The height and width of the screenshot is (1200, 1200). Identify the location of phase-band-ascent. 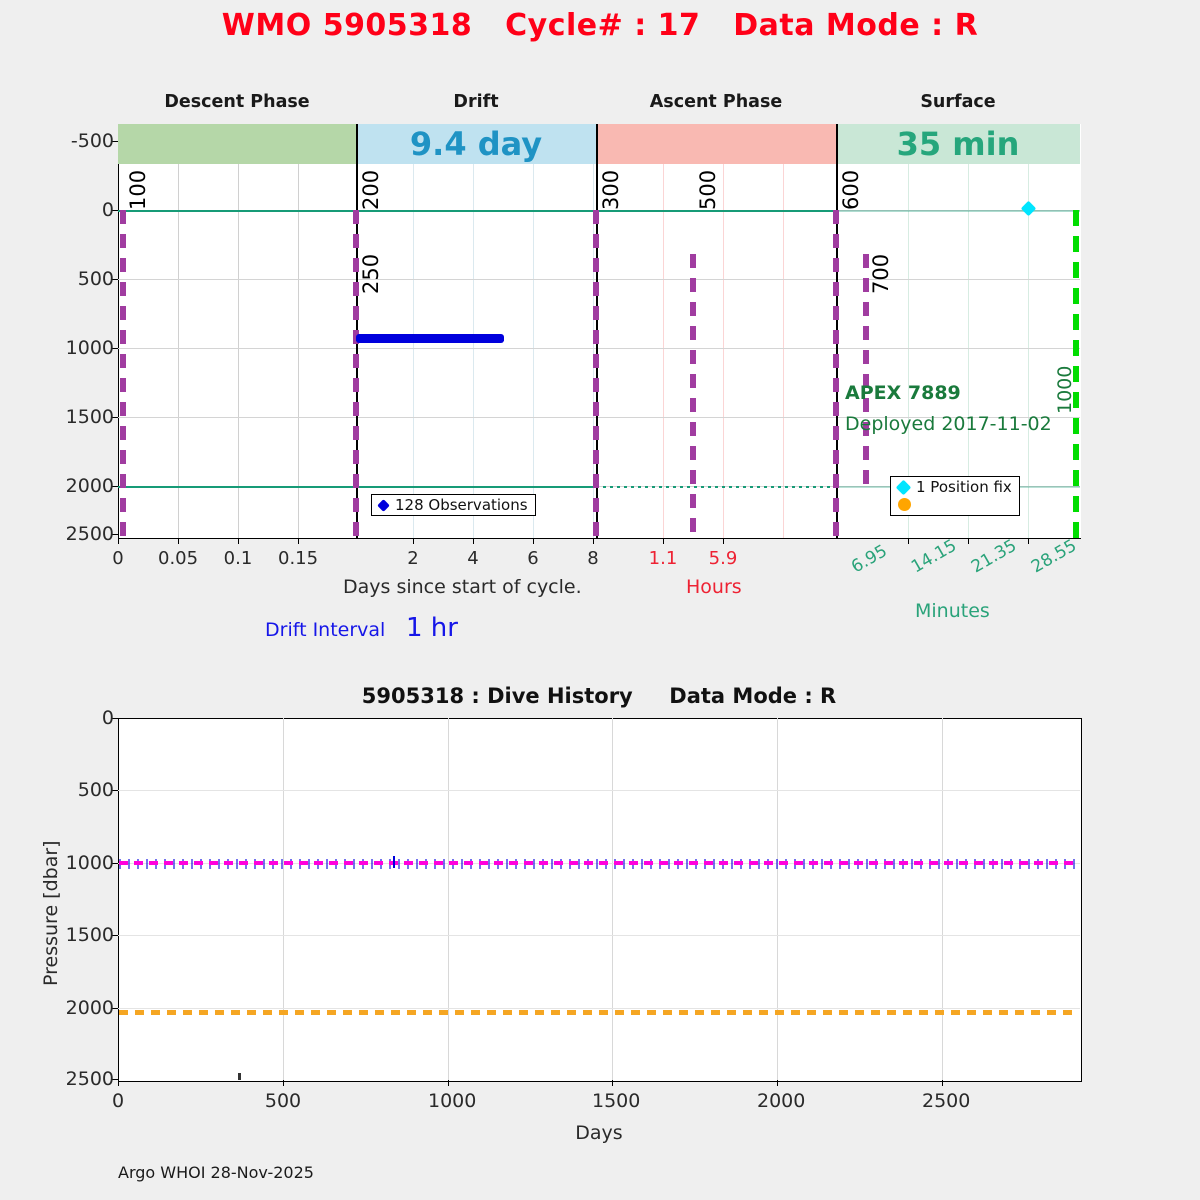
(716, 144).